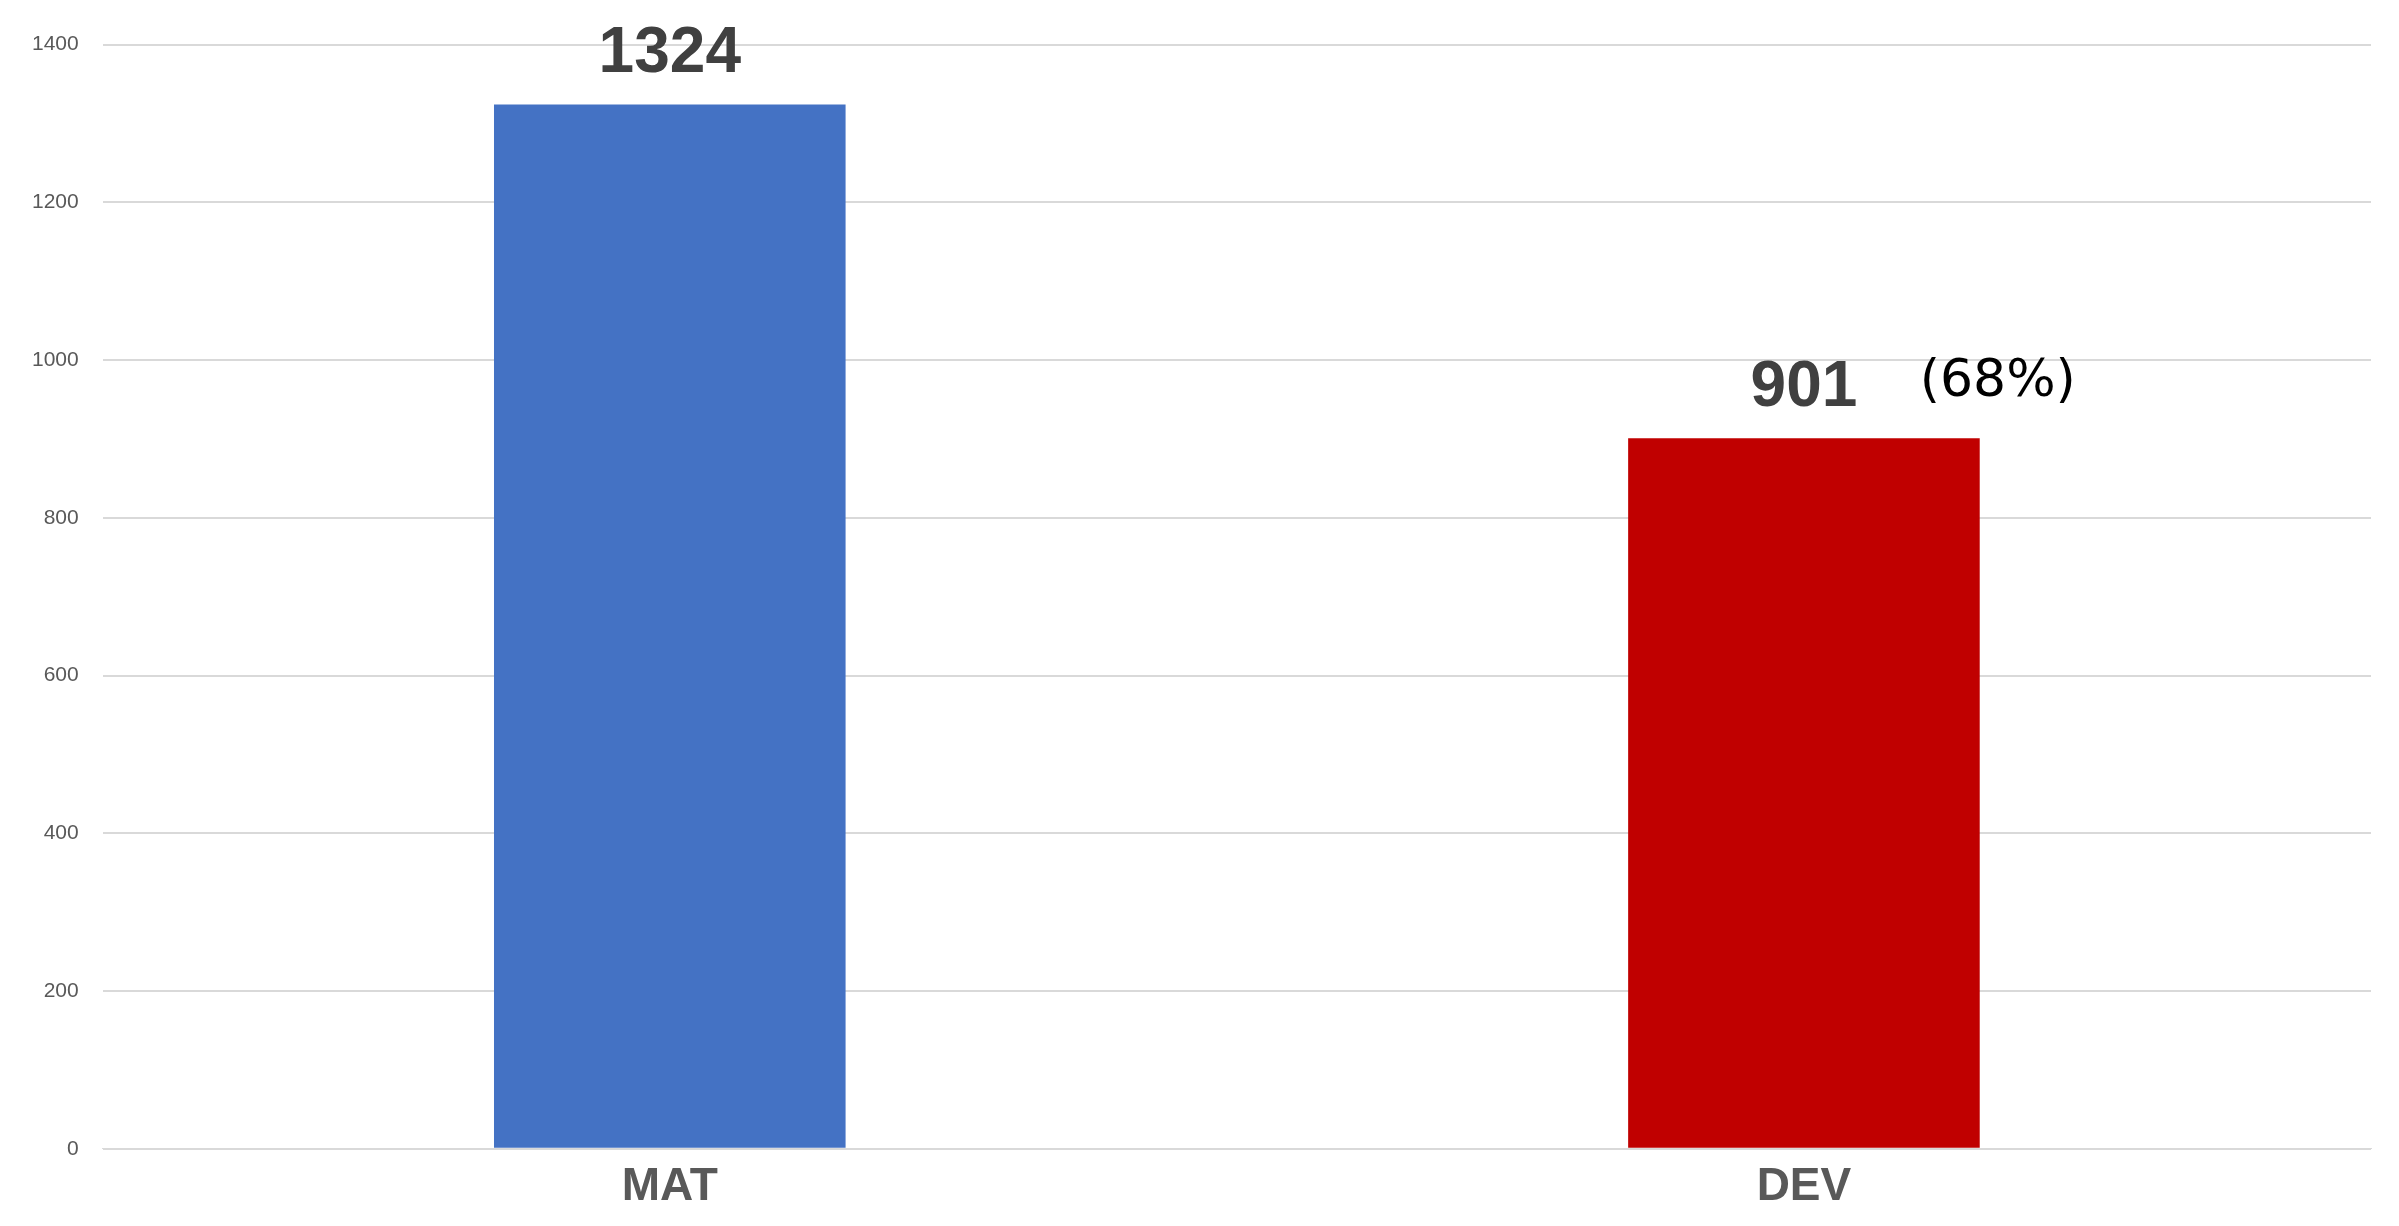  Describe the element at coordinates (1804, 383) in the screenshot. I see `data-label: 901` at that location.